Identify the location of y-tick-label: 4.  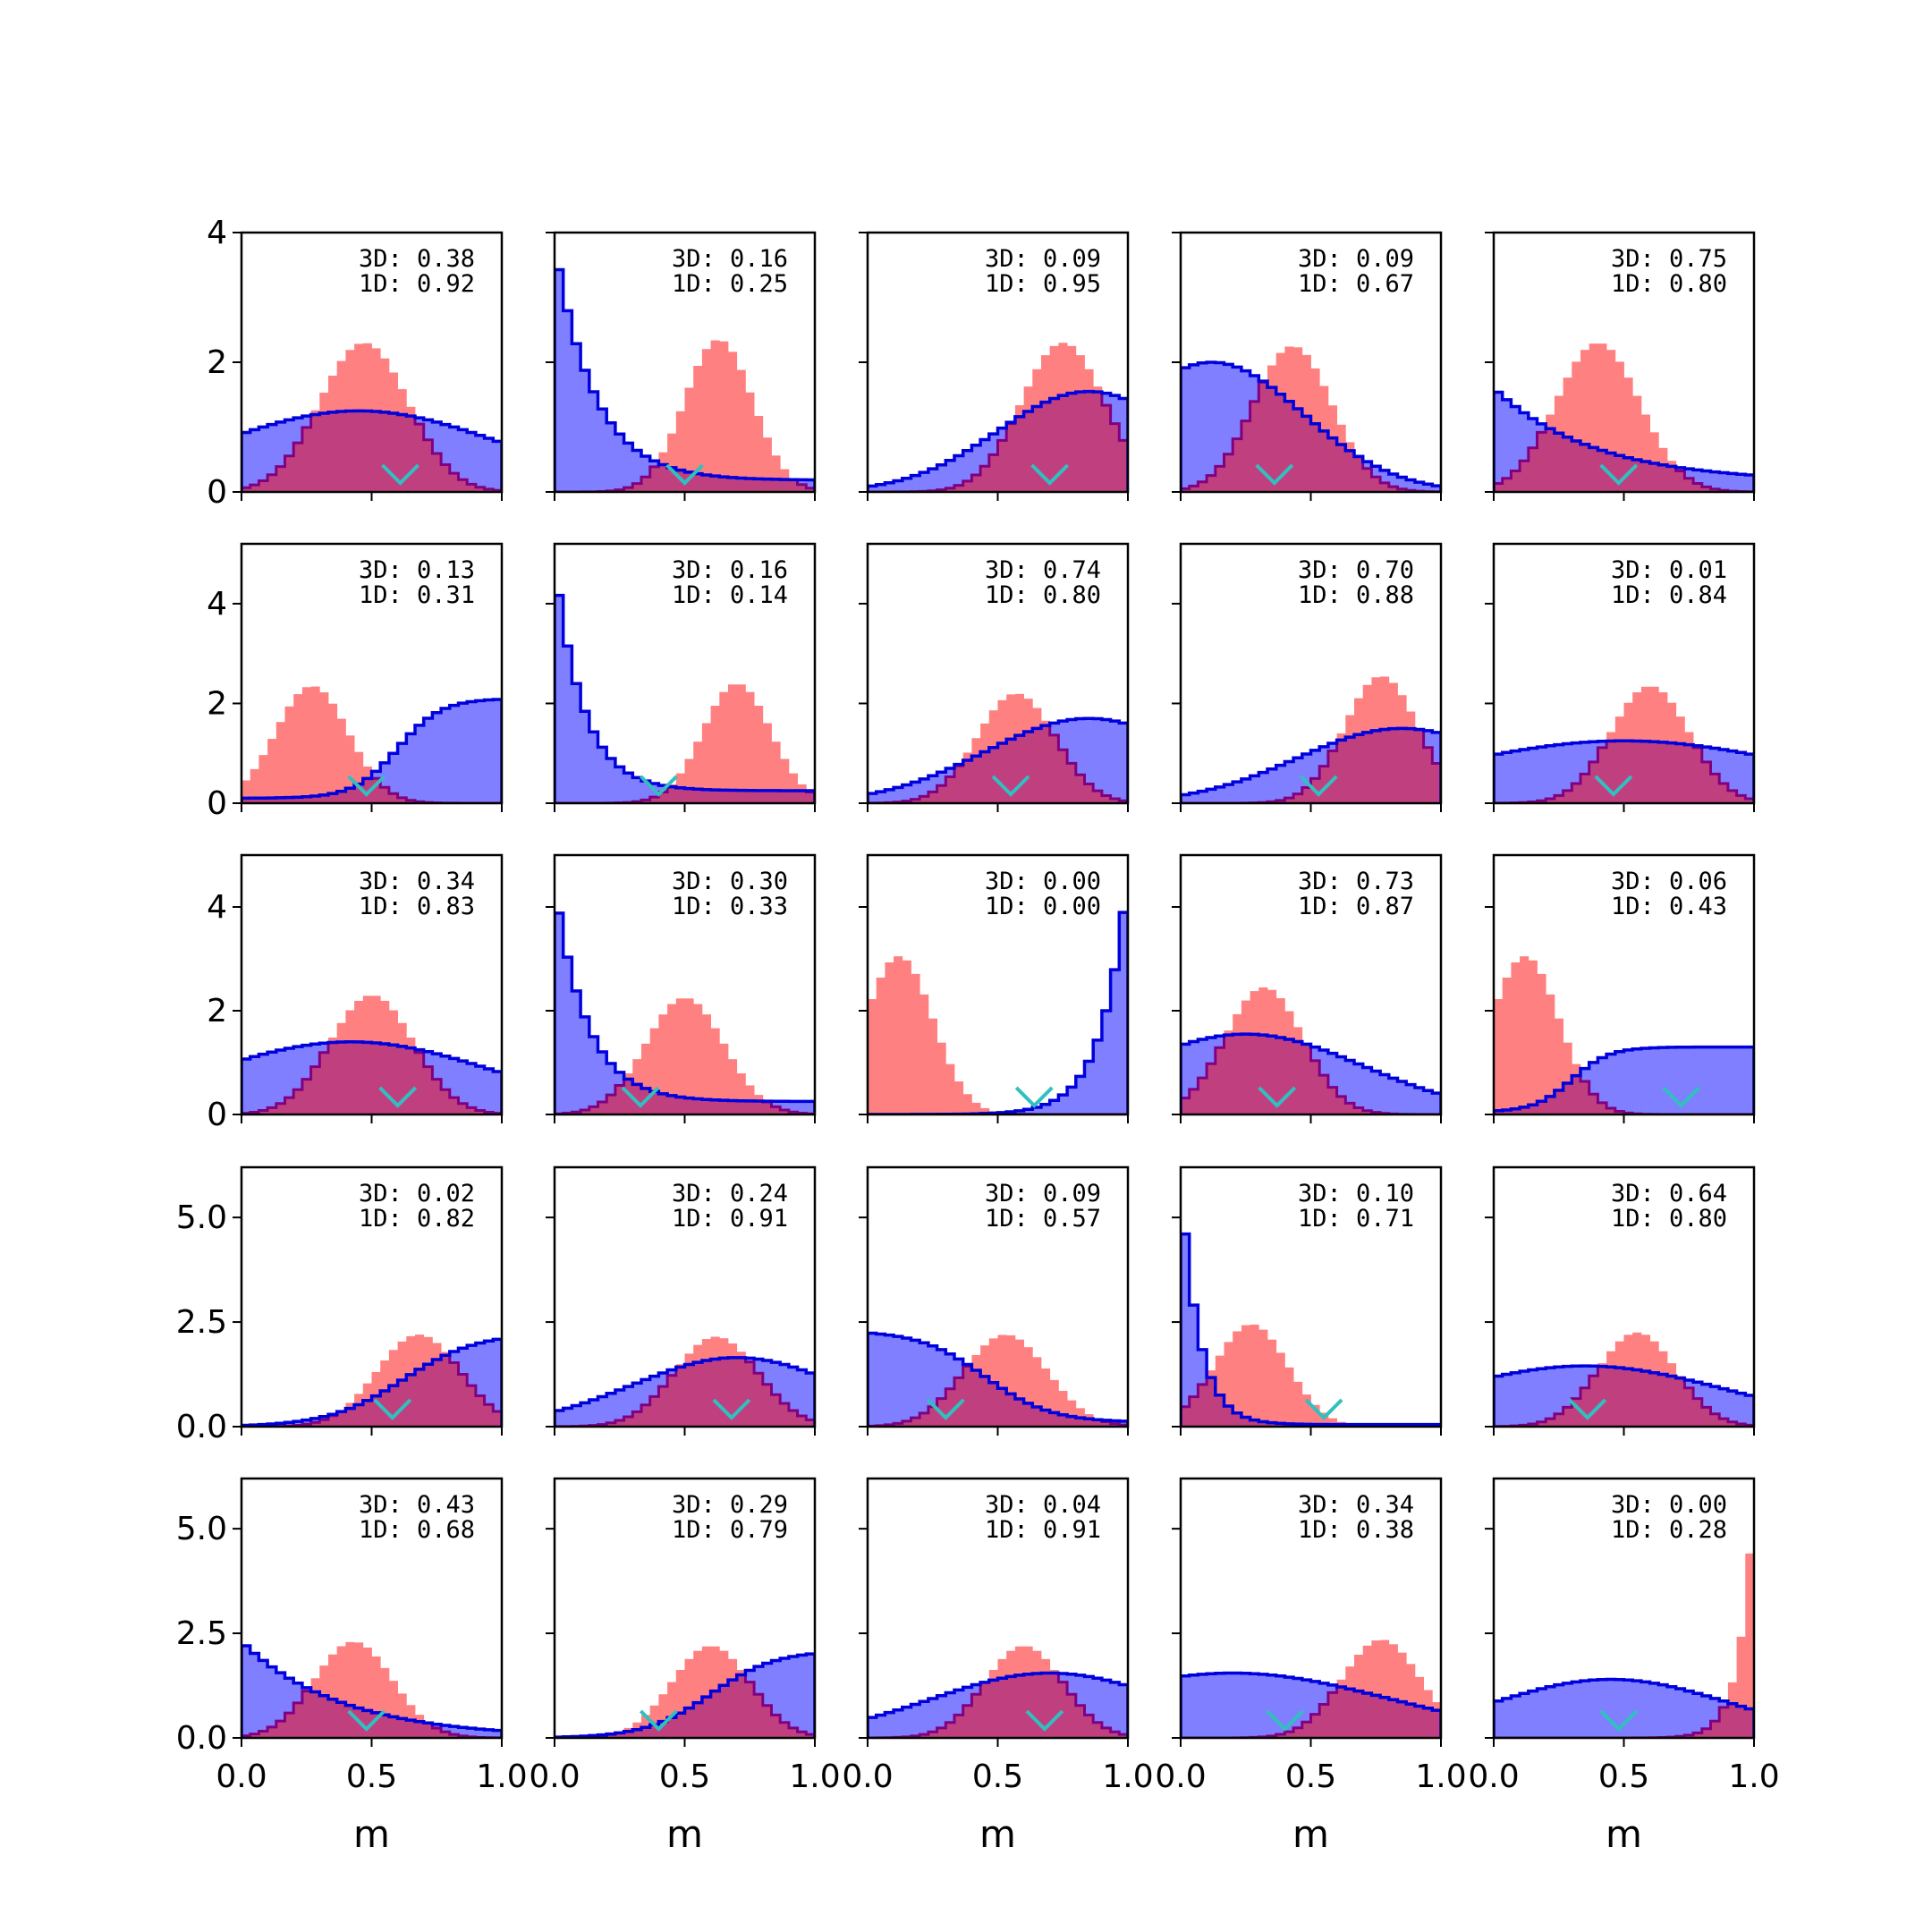
(217, 233).